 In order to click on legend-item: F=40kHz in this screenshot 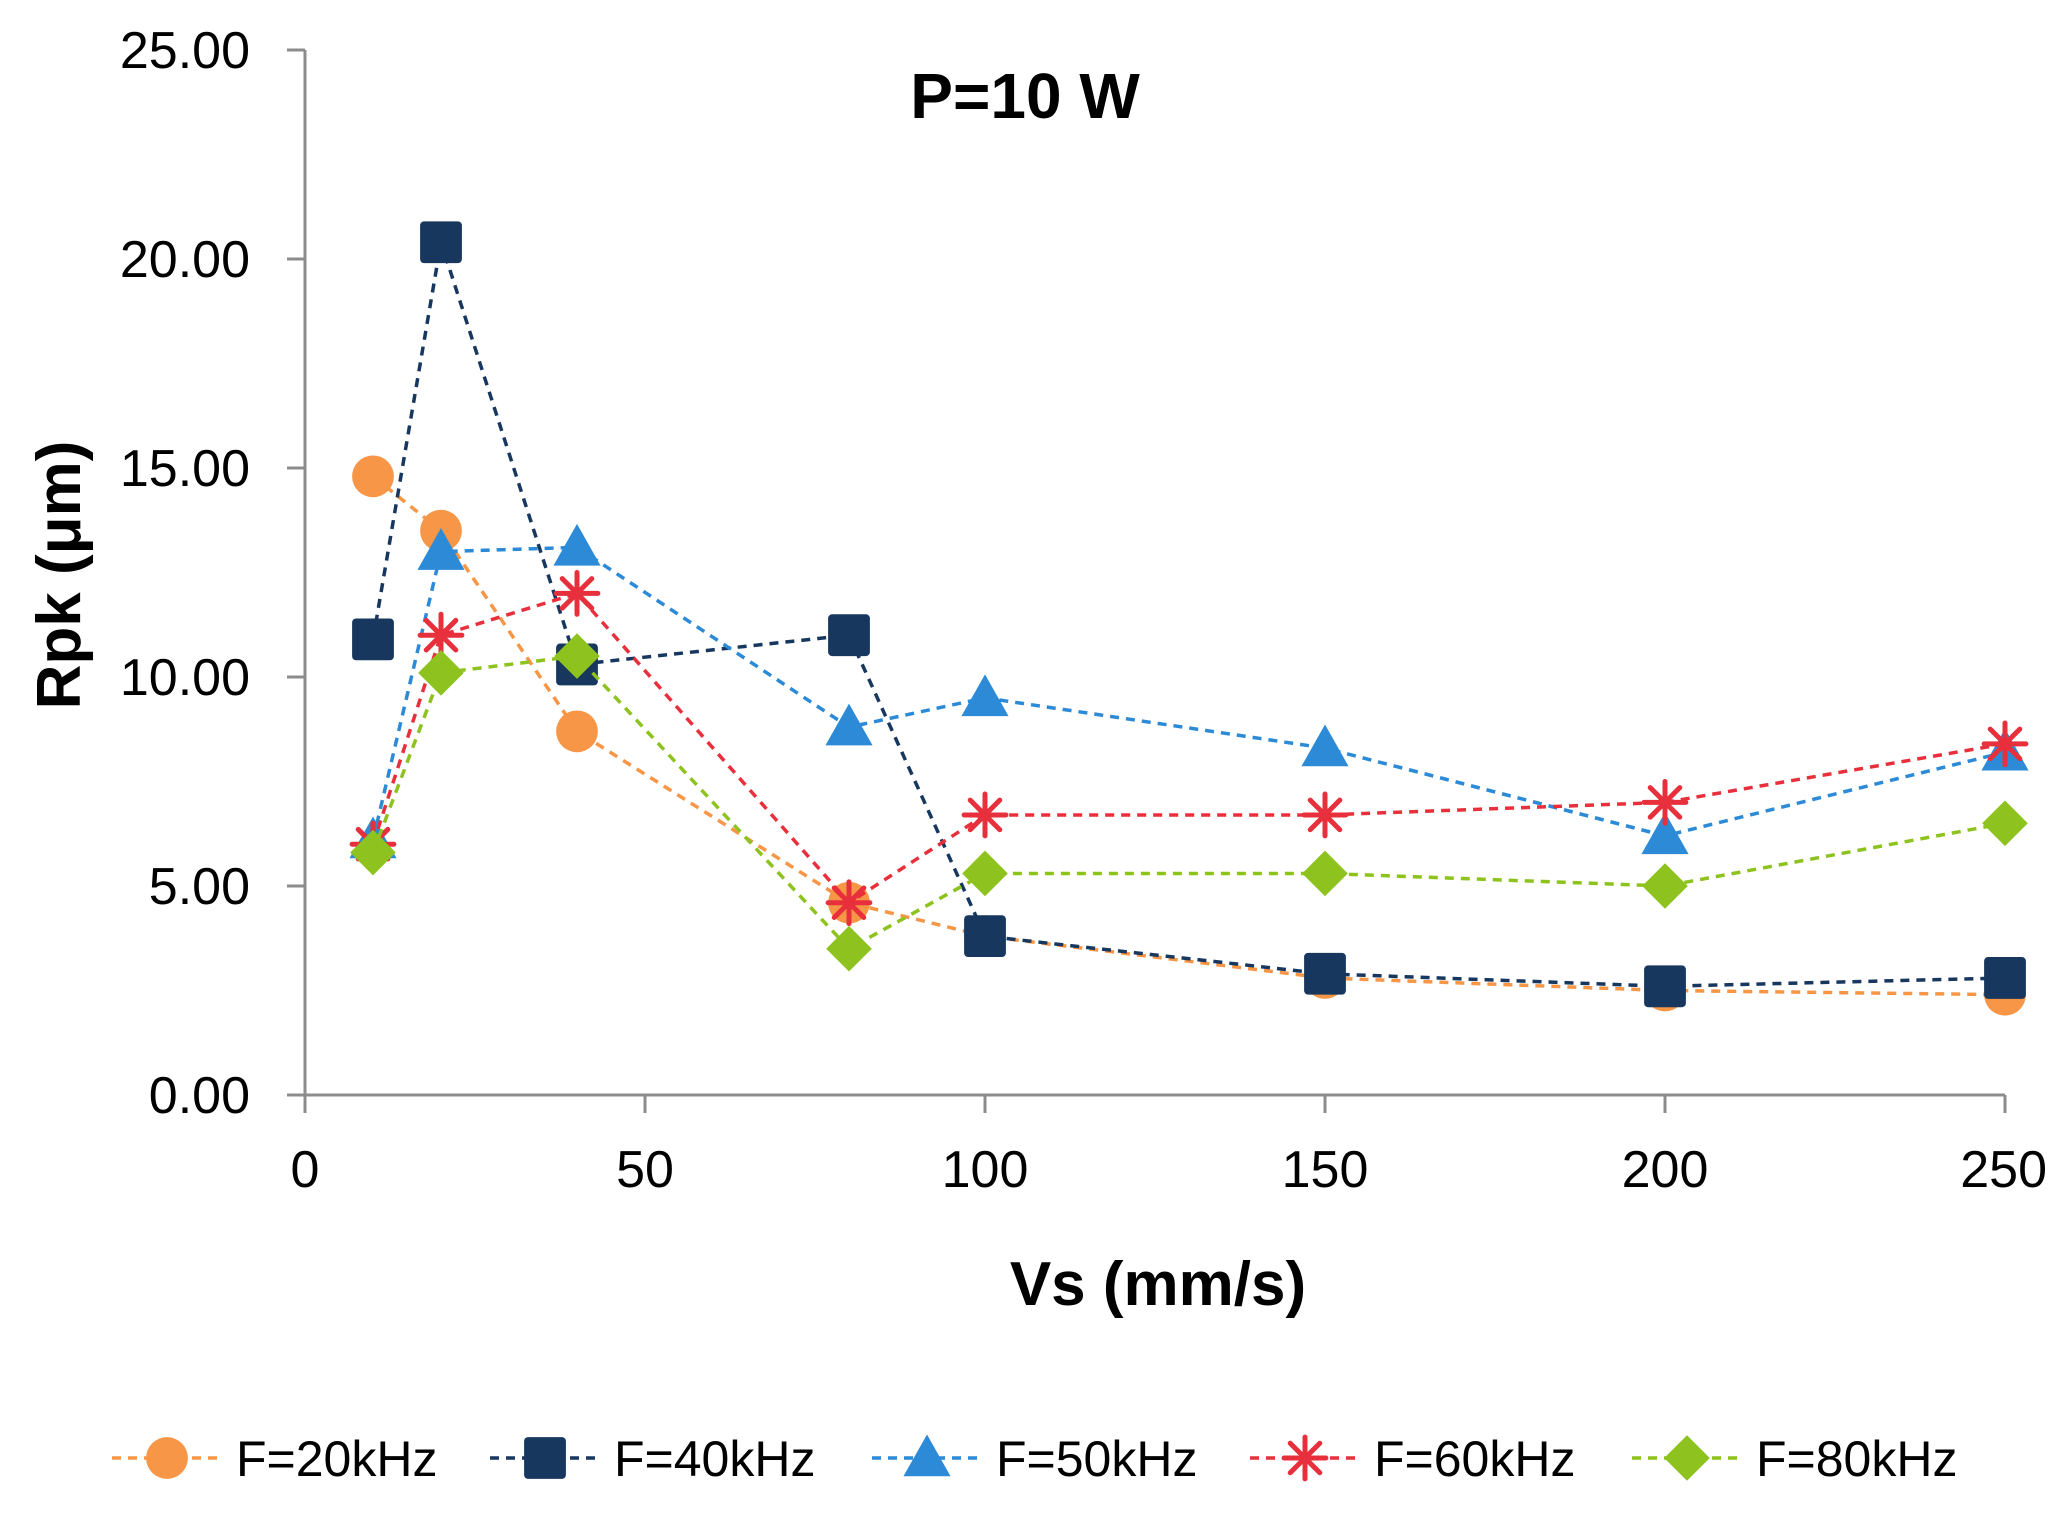, I will do `click(652, 1459)`.